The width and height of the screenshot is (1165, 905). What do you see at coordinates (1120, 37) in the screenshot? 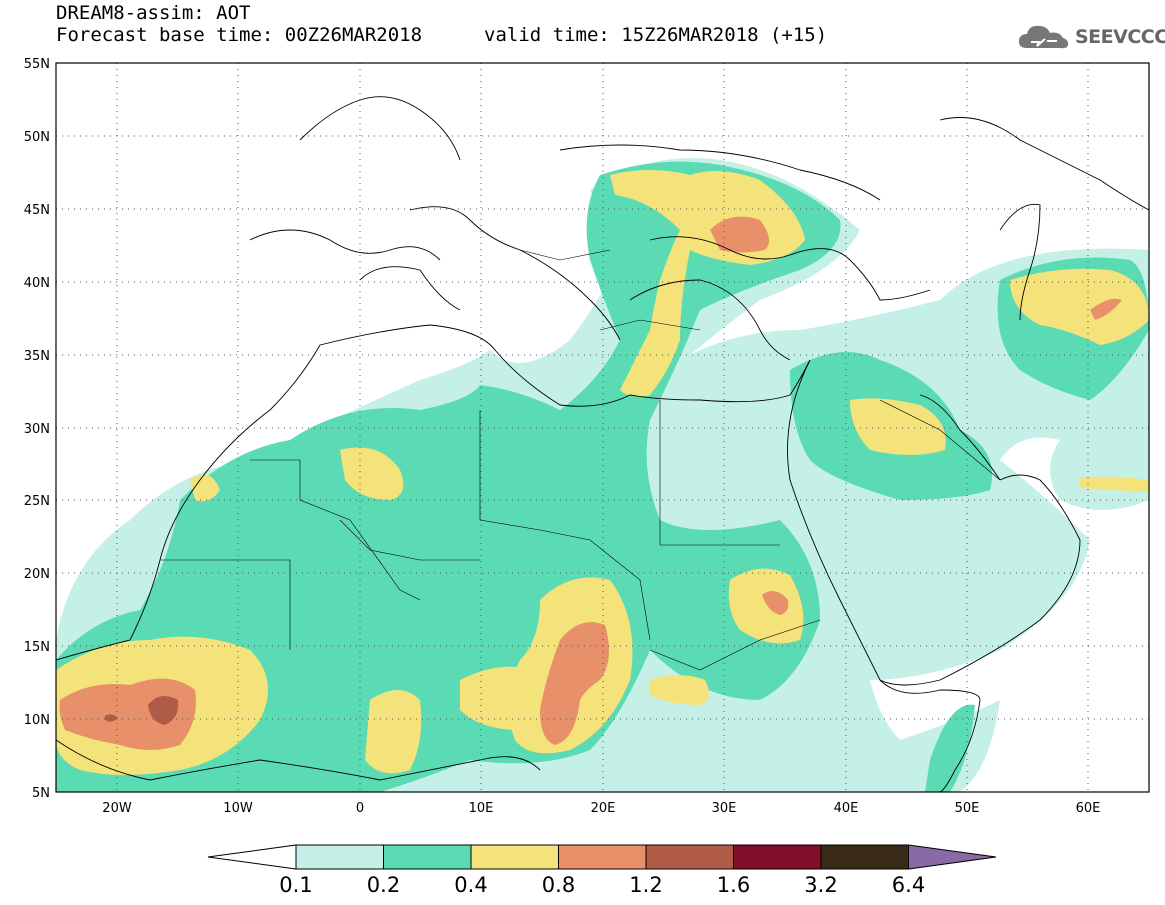
I see `logo-text: SEEVCCC` at bounding box center [1120, 37].